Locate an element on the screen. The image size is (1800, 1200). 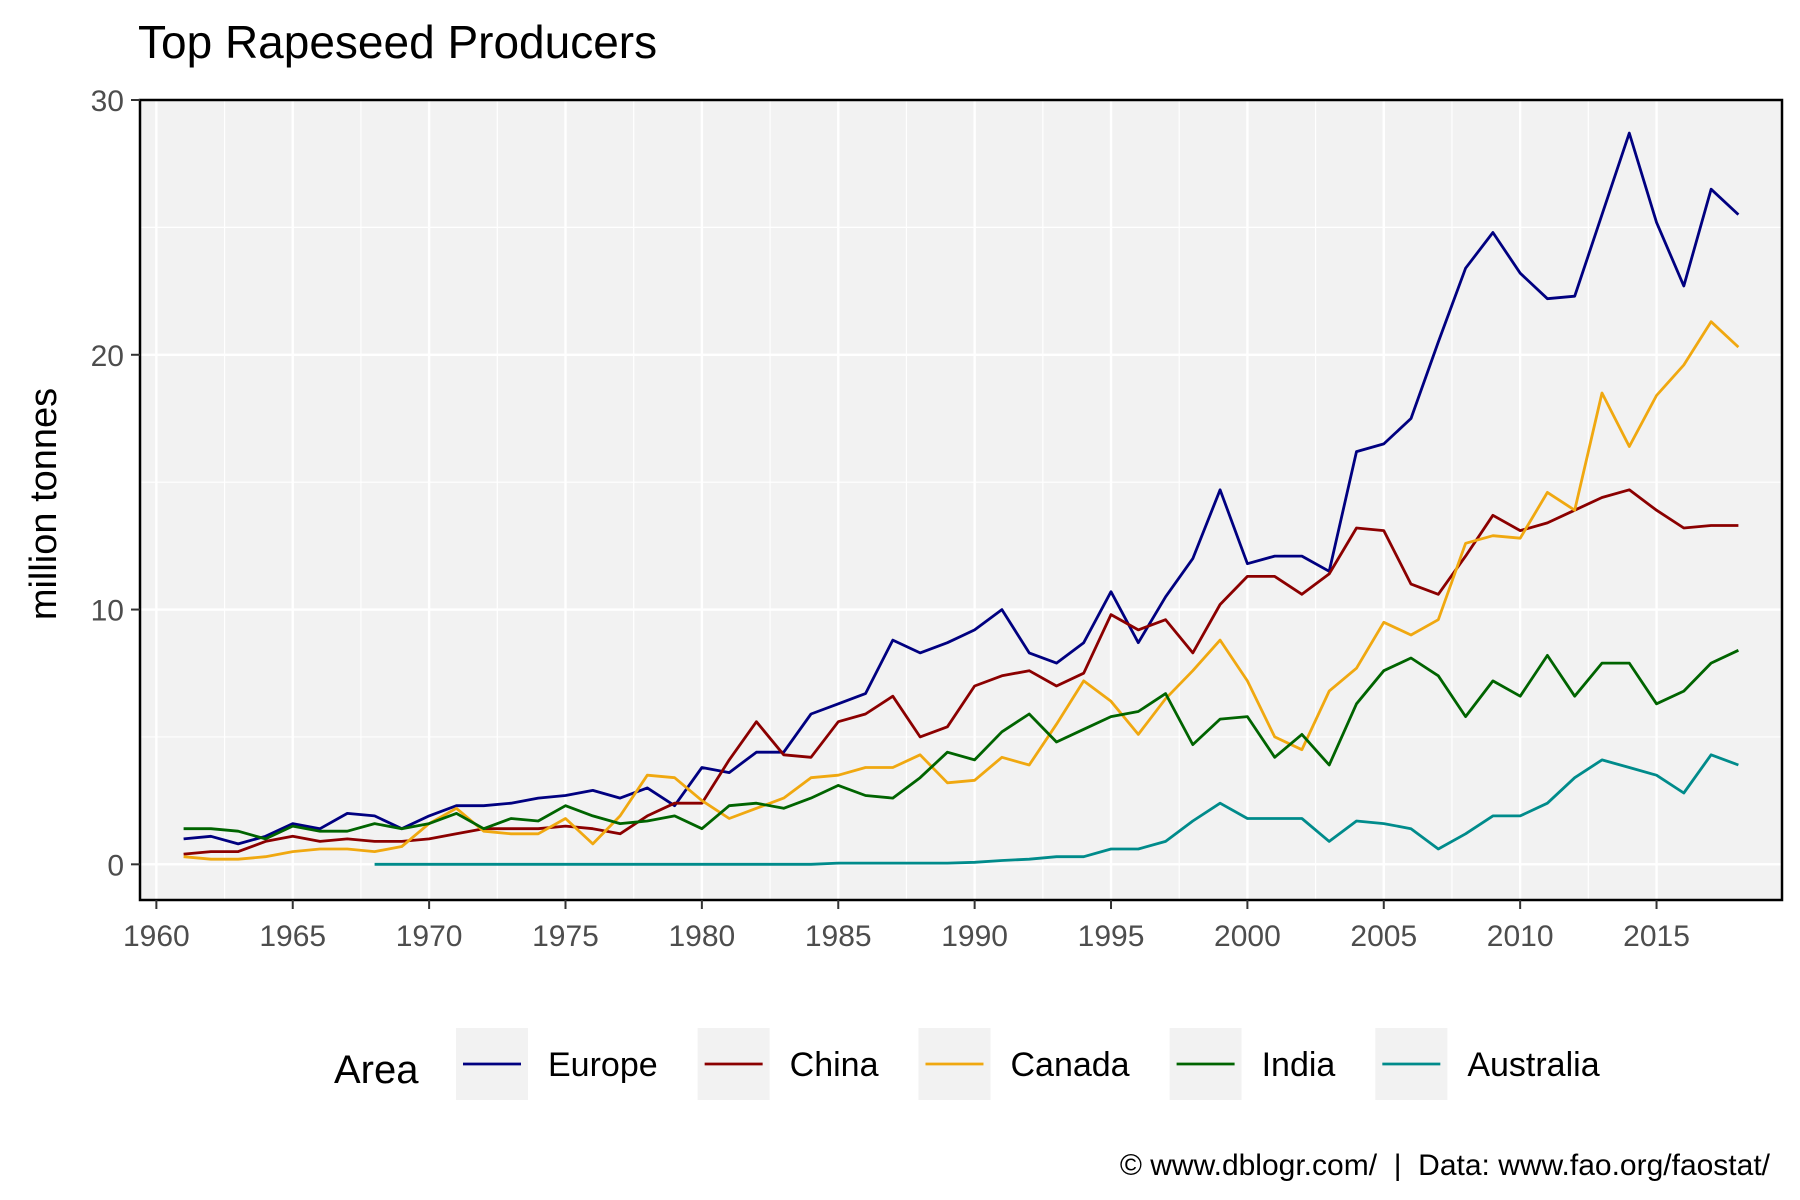
y-tick-label: 30 is located at coordinates (107, 101).